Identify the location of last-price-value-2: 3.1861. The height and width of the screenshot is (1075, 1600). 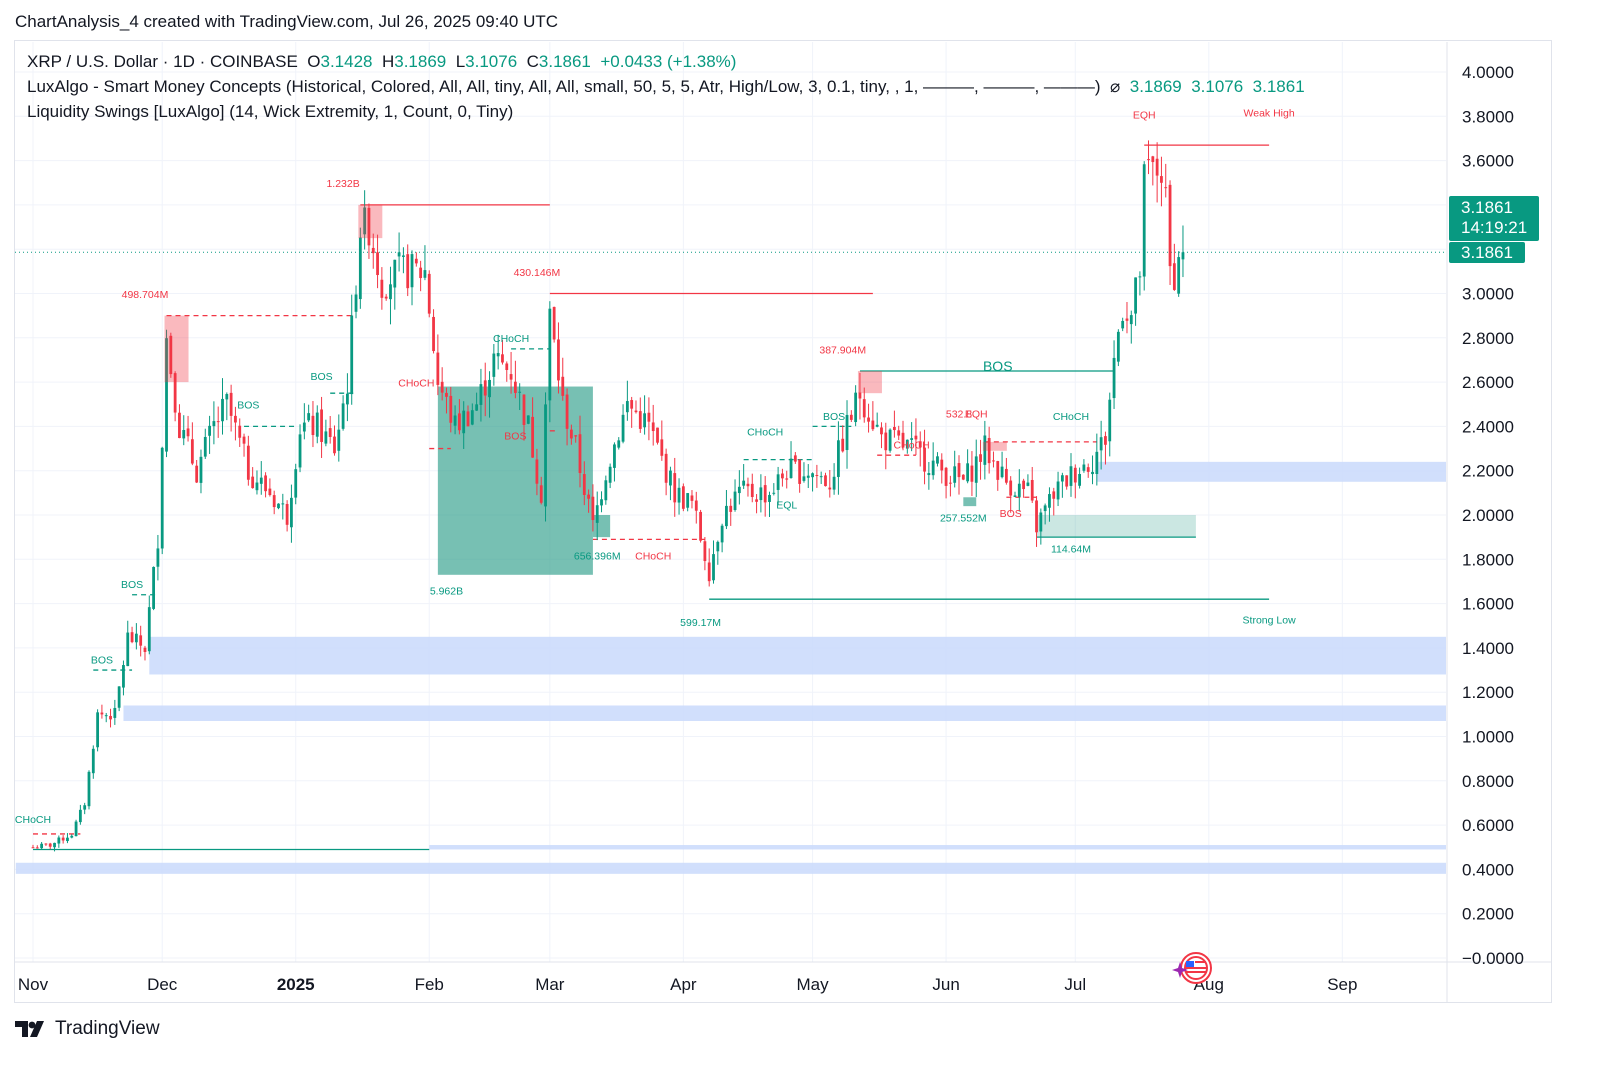
(1487, 252).